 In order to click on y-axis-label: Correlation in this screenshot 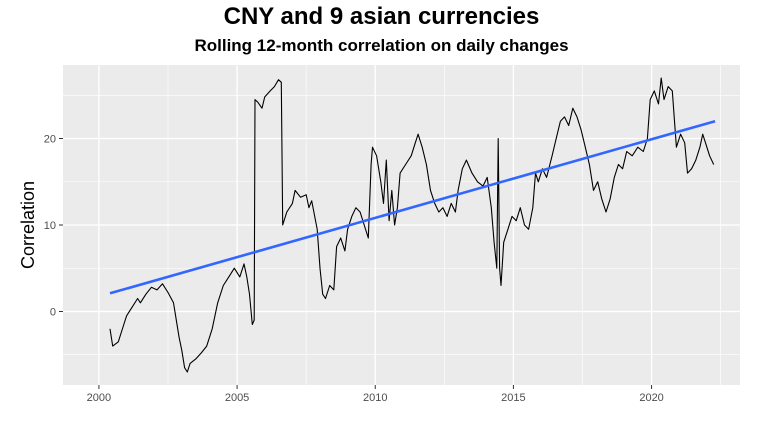, I will do `click(28, 225)`.